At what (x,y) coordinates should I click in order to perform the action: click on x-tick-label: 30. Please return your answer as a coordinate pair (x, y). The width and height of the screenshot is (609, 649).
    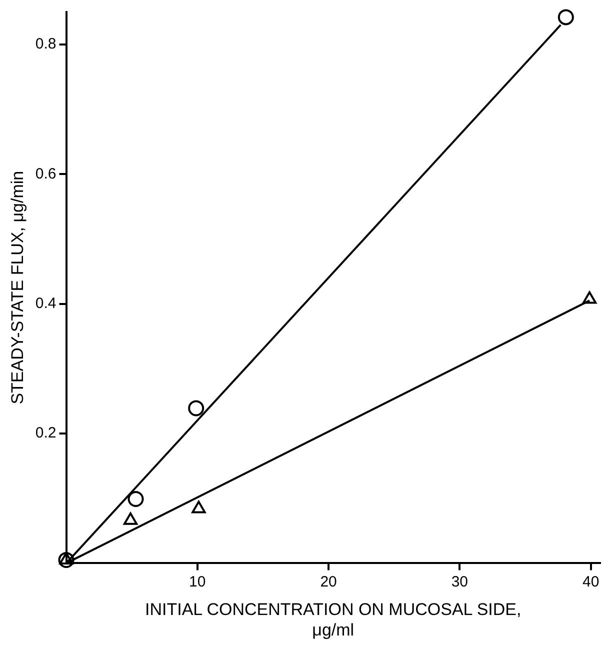
    Looking at the image, I should click on (459, 581).